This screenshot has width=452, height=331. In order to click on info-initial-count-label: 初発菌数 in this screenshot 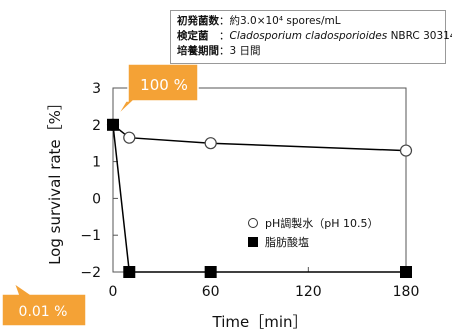, I will do `click(198, 21)`.